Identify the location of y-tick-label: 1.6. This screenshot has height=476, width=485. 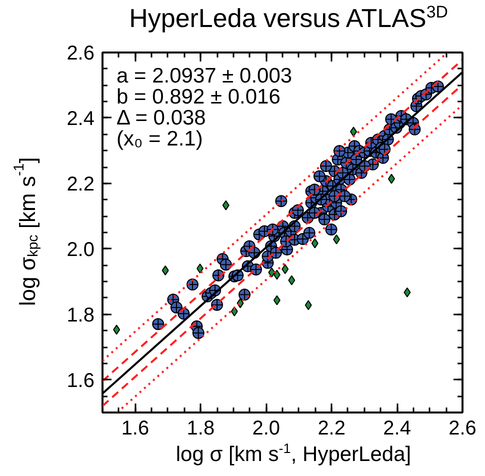
(80, 381).